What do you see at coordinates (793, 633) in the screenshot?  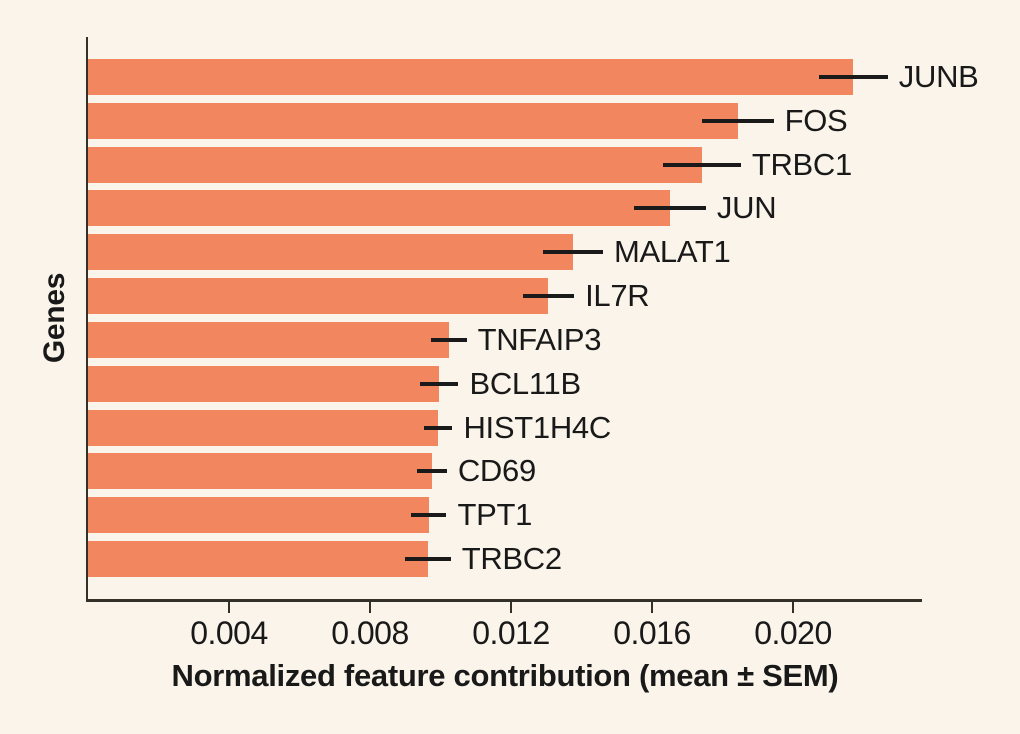 I see `x-tick-label: 0.020` at bounding box center [793, 633].